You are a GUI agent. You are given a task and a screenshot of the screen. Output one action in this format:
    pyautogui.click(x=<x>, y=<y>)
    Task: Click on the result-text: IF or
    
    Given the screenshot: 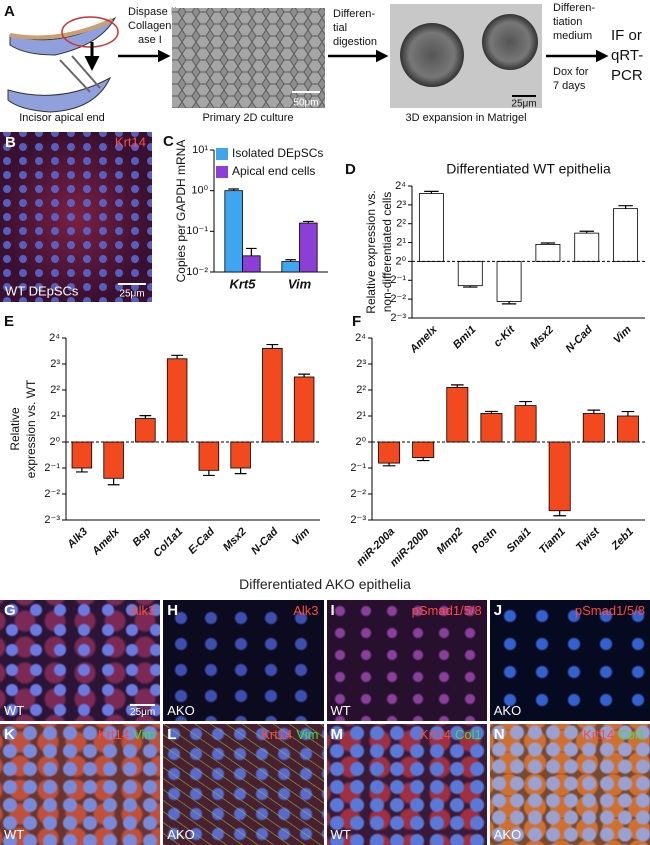 What is the action you would take?
    pyautogui.click(x=626, y=35)
    